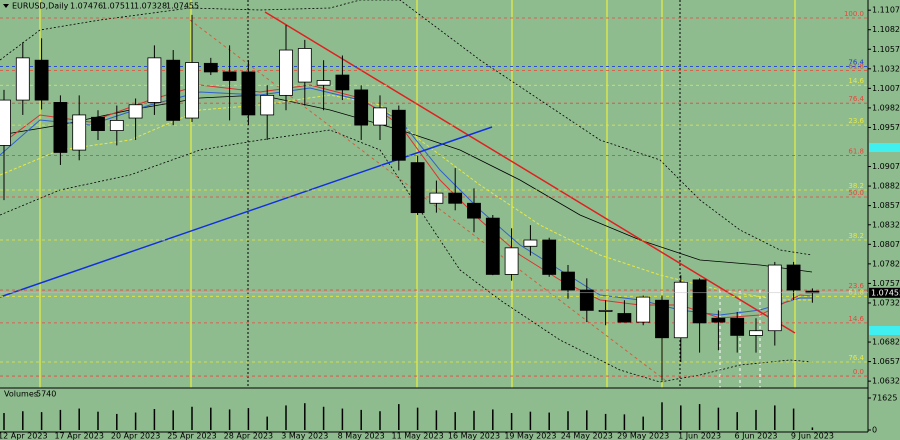 The height and width of the screenshot is (440, 900). What do you see at coordinates (361, 436) in the screenshot?
I see `x-tick-label: 8 May 2023` at bounding box center [361, 436].